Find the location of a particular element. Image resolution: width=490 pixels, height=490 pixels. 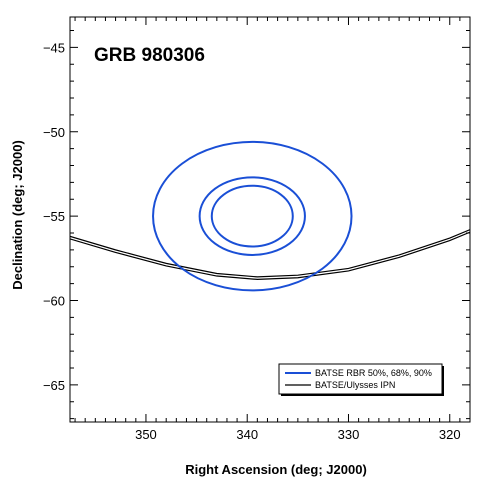

y-tick-label: −50 is located at coordinates (54, 132).